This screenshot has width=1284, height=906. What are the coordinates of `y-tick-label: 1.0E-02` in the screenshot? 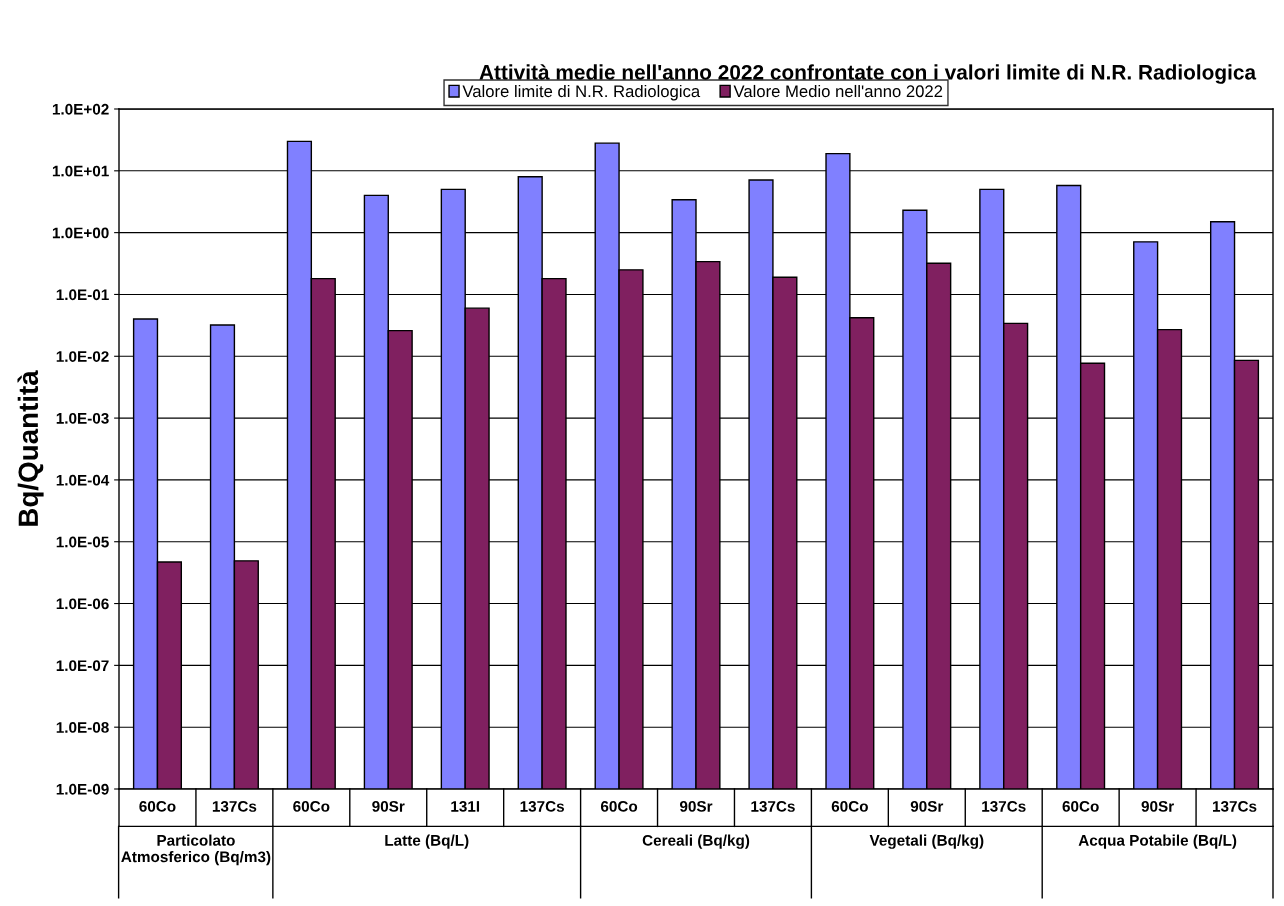 It's located at (82, 356).